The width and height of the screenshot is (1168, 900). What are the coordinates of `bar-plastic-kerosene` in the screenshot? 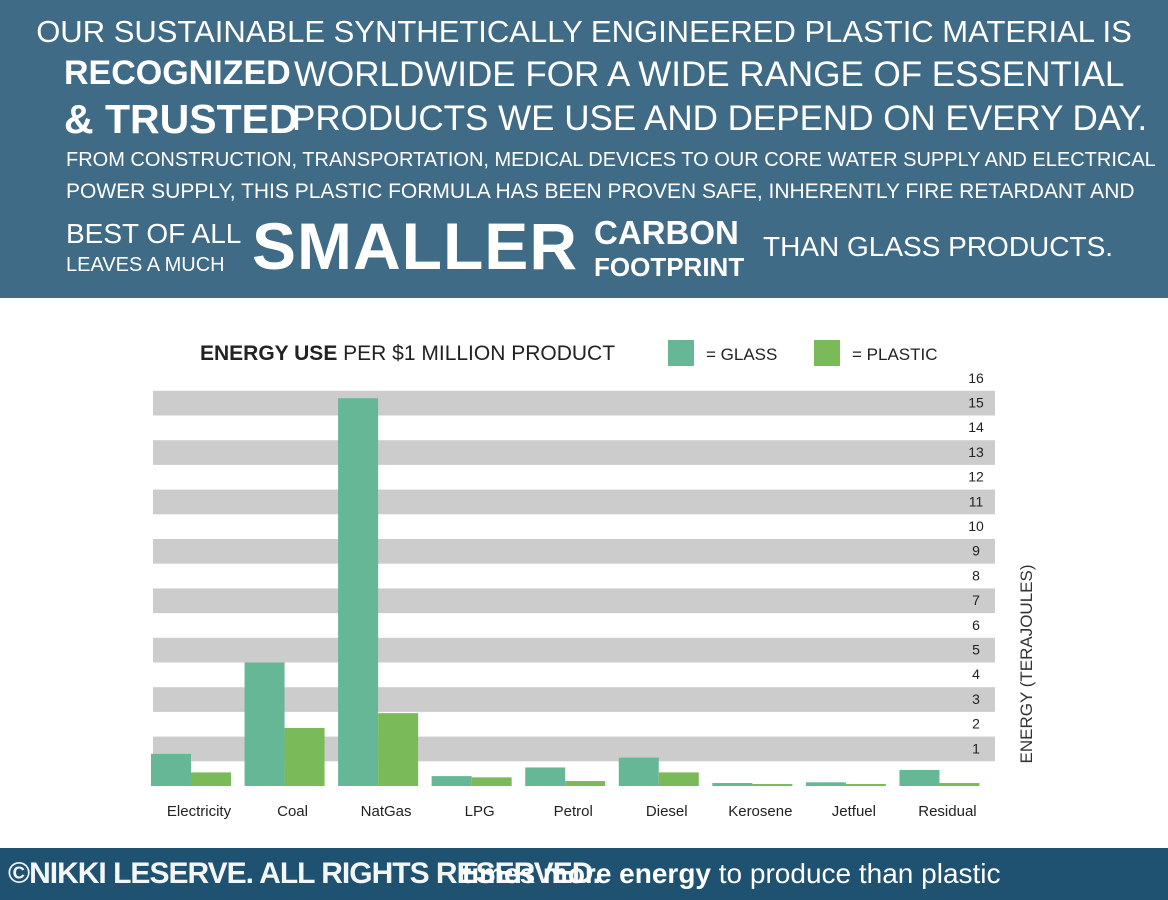 It's located at (772, 785).